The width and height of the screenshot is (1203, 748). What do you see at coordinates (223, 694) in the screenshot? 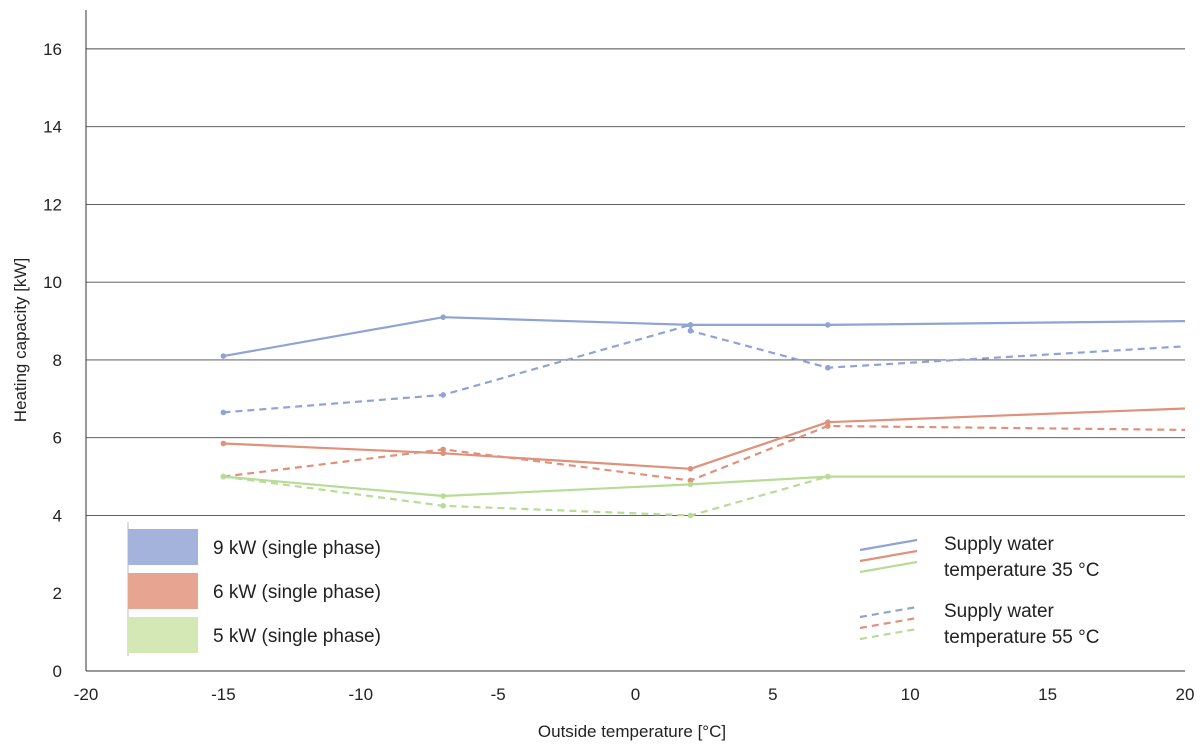
I see `x-tick-label: -15` at bounding box center [223, 694].